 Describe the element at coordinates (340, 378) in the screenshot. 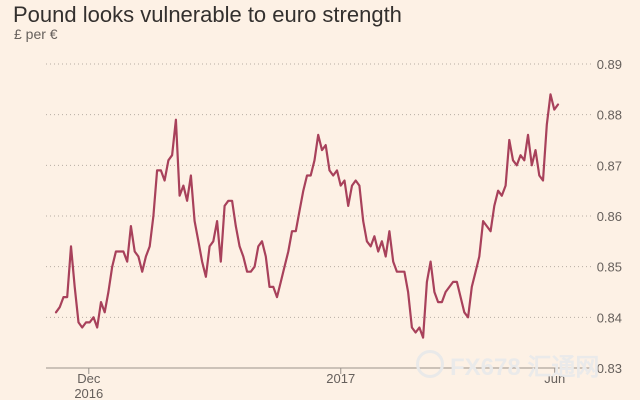

I see `x-tick-label: 2017` at that location.